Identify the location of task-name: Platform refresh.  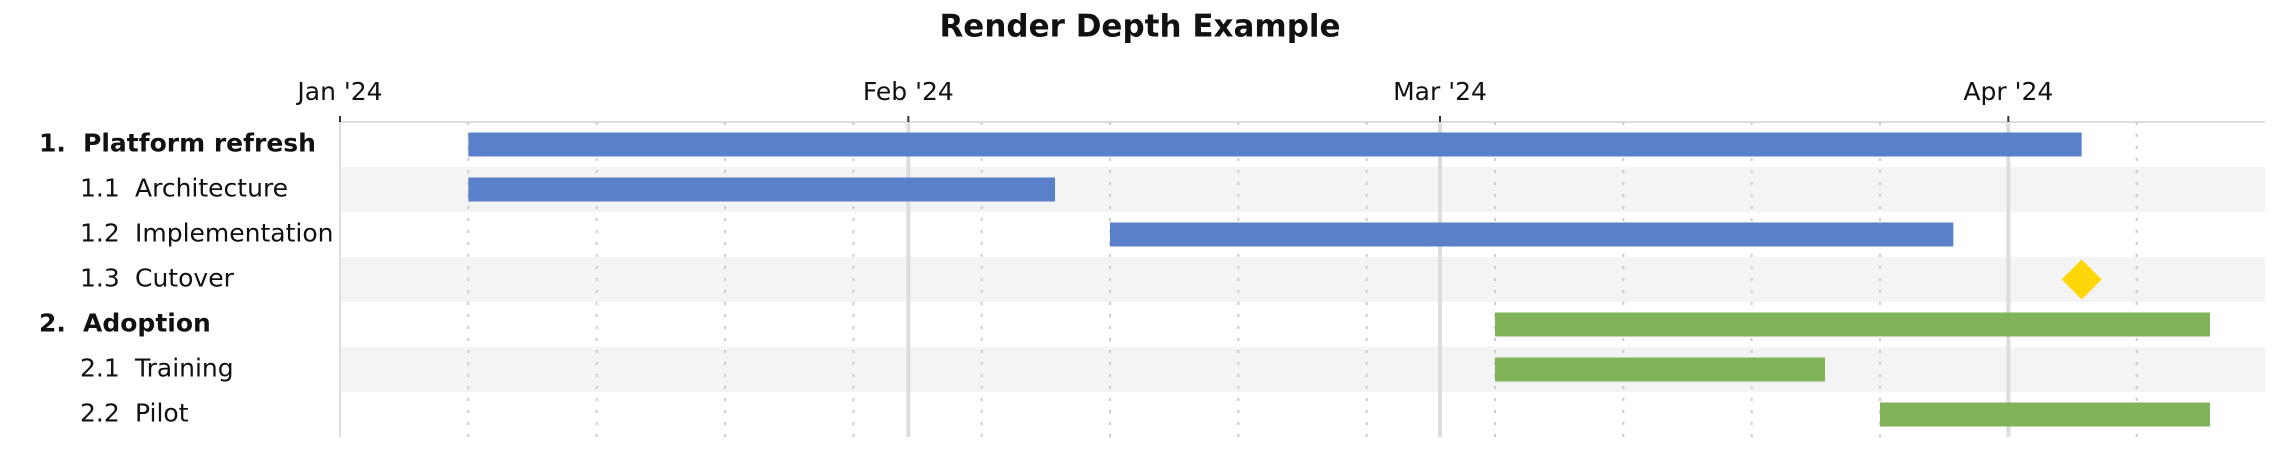
(199, 143).